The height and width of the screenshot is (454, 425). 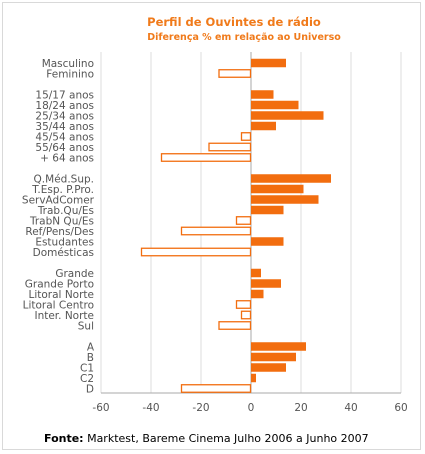 I want to click on category-label: Inter. Norte, so click(x=64, y=316).